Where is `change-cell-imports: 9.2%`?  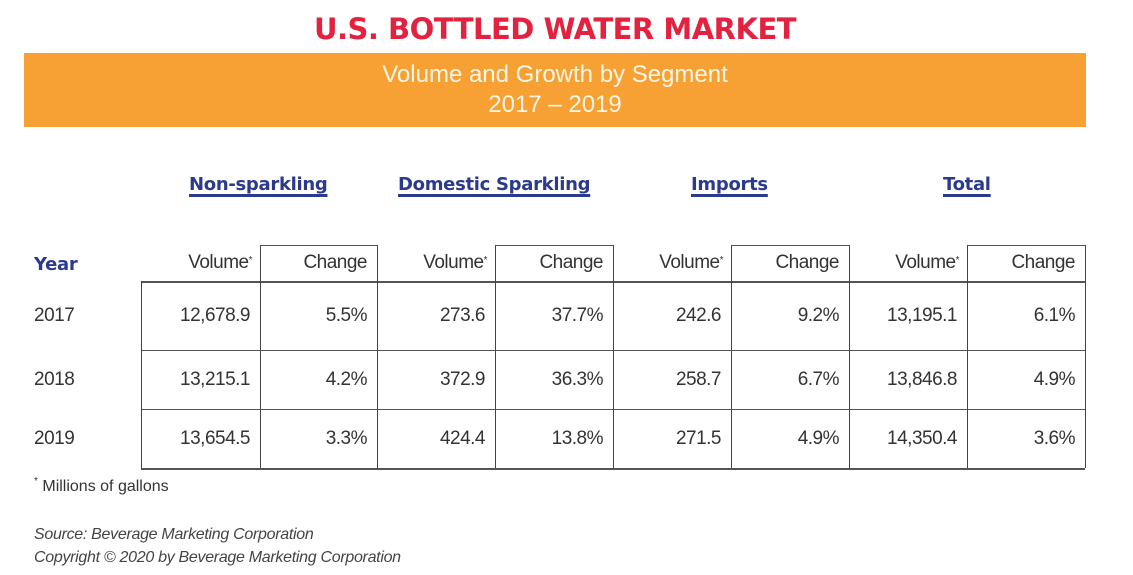 change-cell-imports: 9.2% is located at coordinates (818, 315).